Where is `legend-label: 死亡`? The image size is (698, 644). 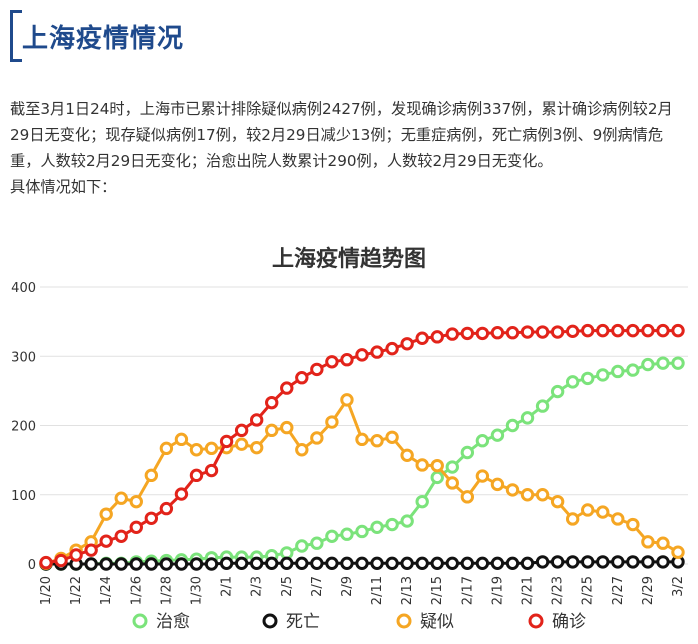
legend-label: 死亡 is located at coordinates (303, 622).